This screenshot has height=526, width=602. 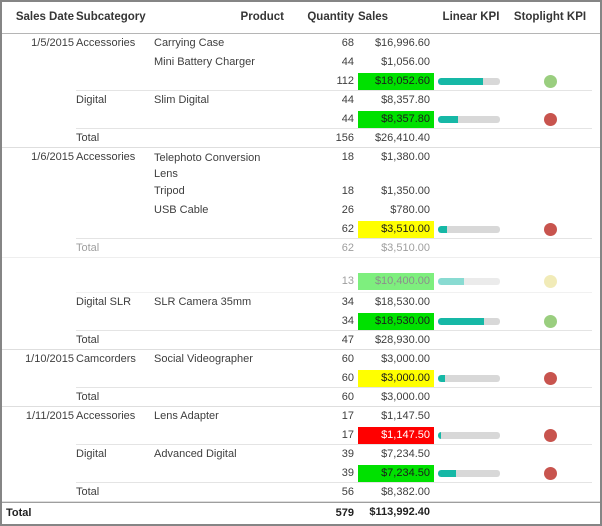 I want to click on sales-kpi-cell: $3,510.00, so click(x=396, y=229).